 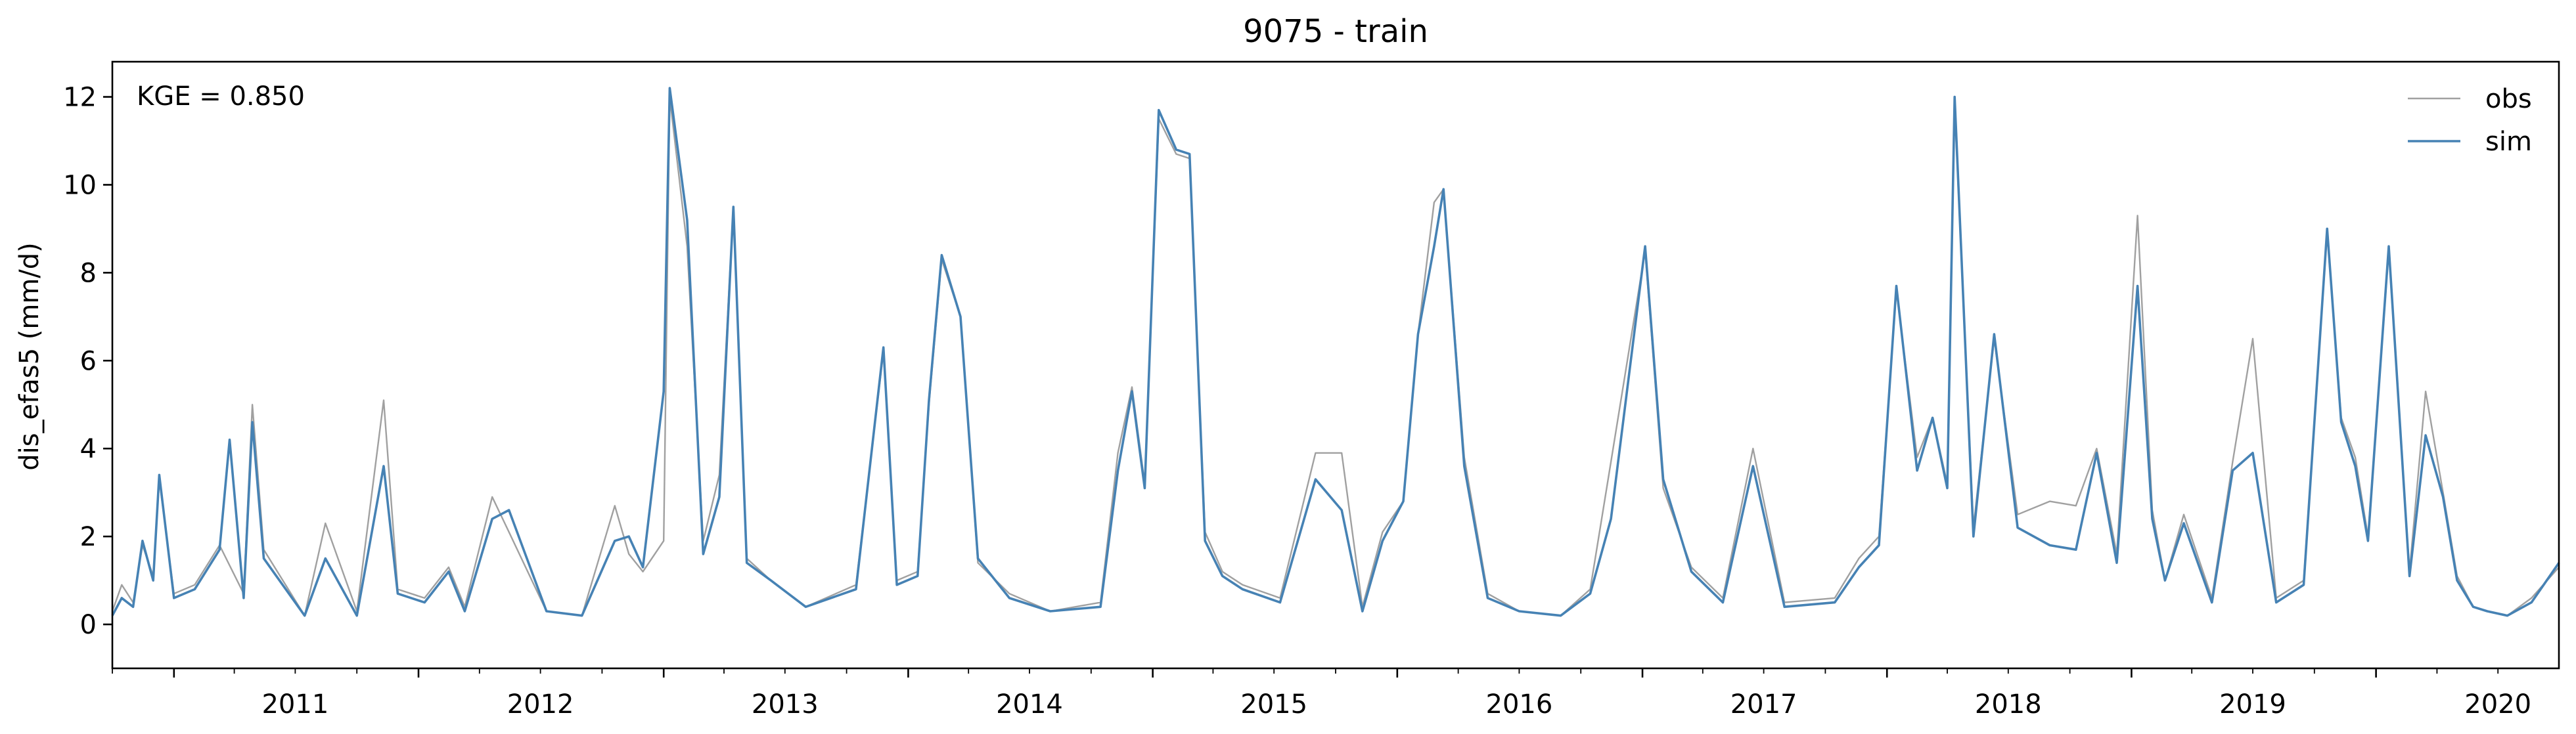 I want to click on x-tick-label: 2019, so click(x=2252, y=704).